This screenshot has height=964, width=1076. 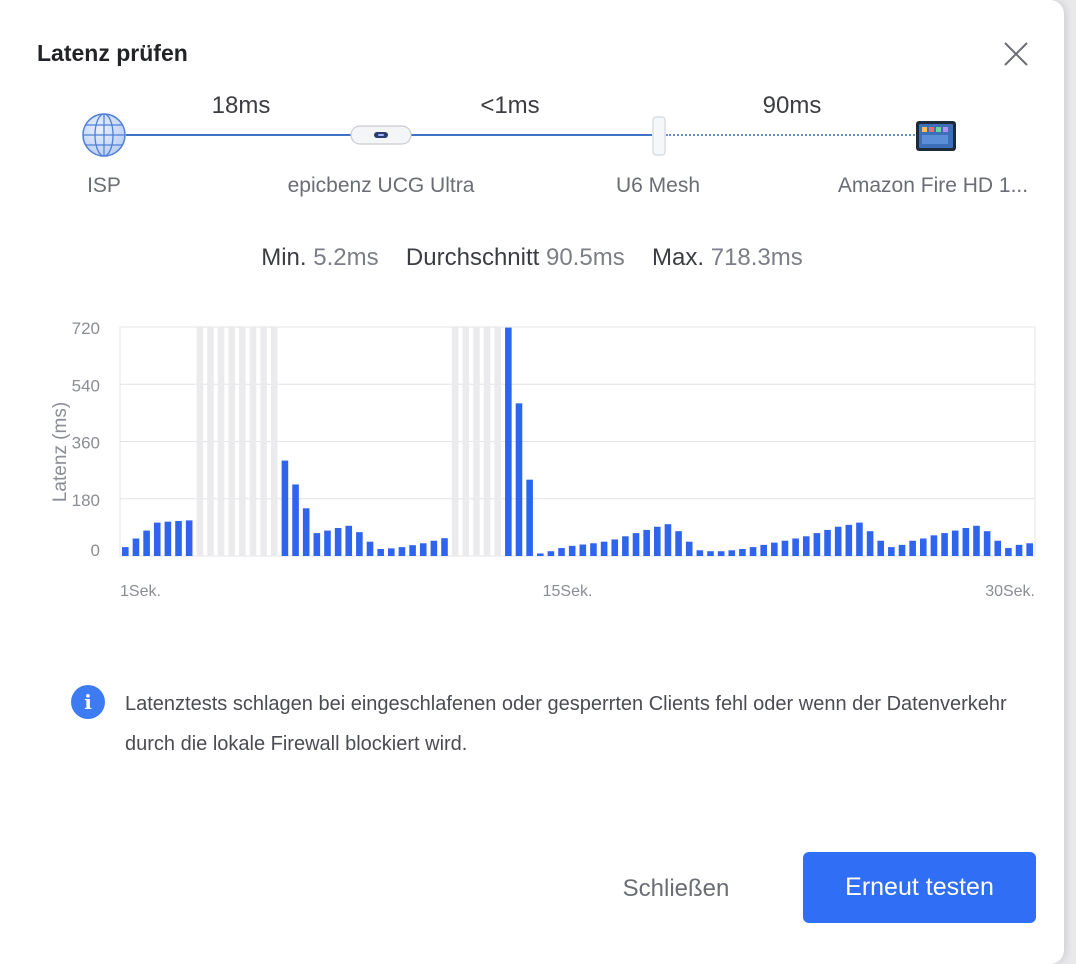 What do you see at coordinates (1010, 591) in the screenshot?
I see `chart-xtick-label: 30Sek.` at bounding box center [1010, 591].